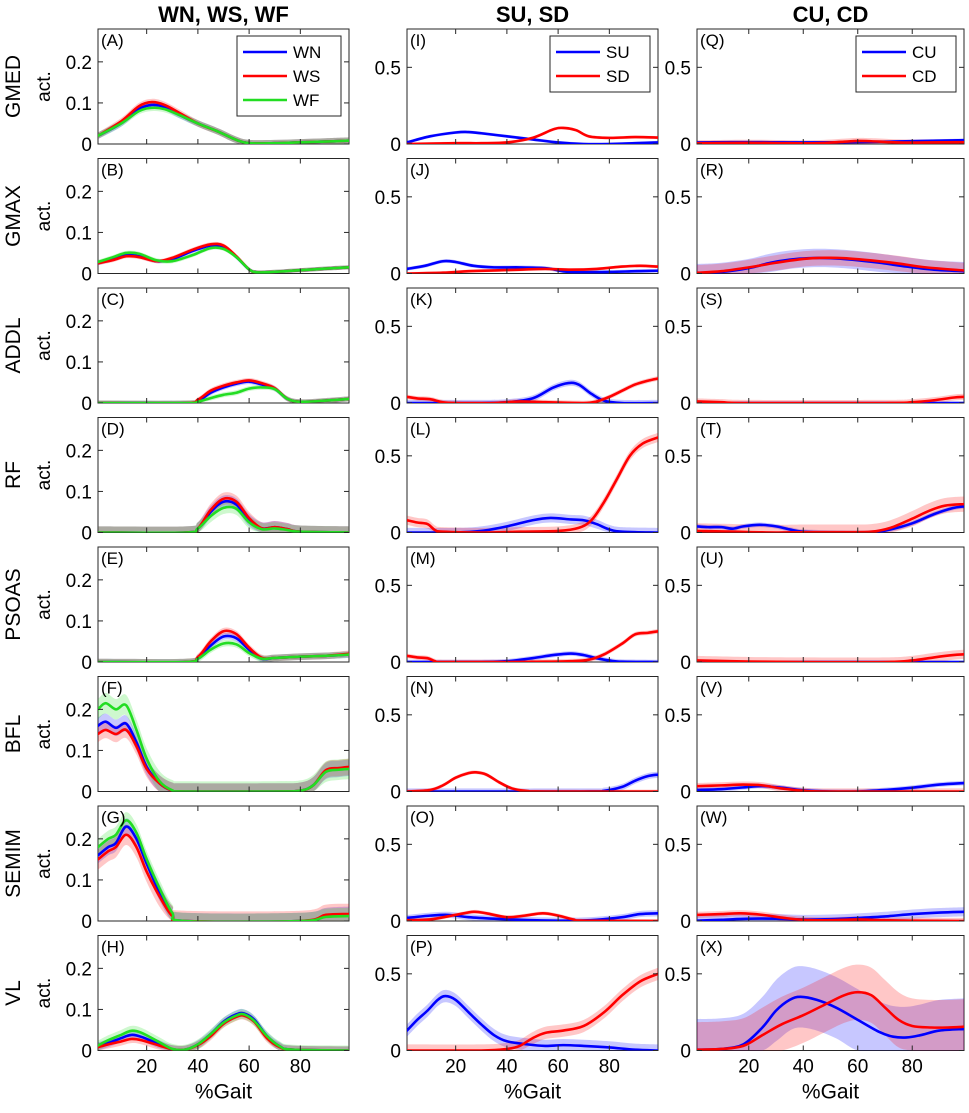 The width and height of the screenshot is (969, 1113). What do you see at coordinates (618, 52) in the screenshot?
I see `legend-entry-su: SU` at bounding box center [618, 52].